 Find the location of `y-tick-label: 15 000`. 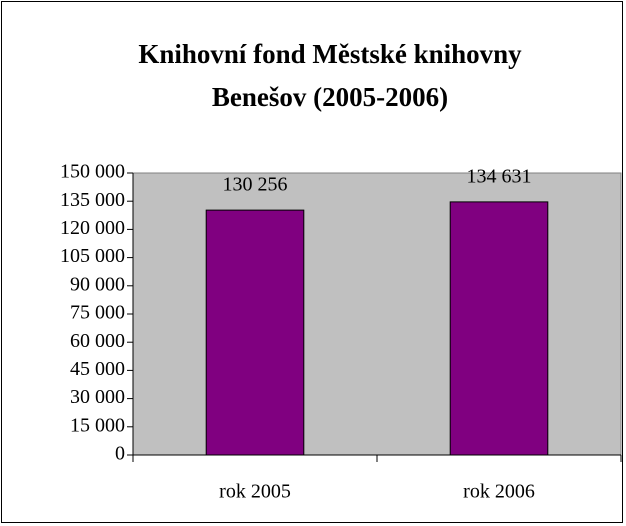

y-tick-label: 15 000 is located at coordinates (97, 425).